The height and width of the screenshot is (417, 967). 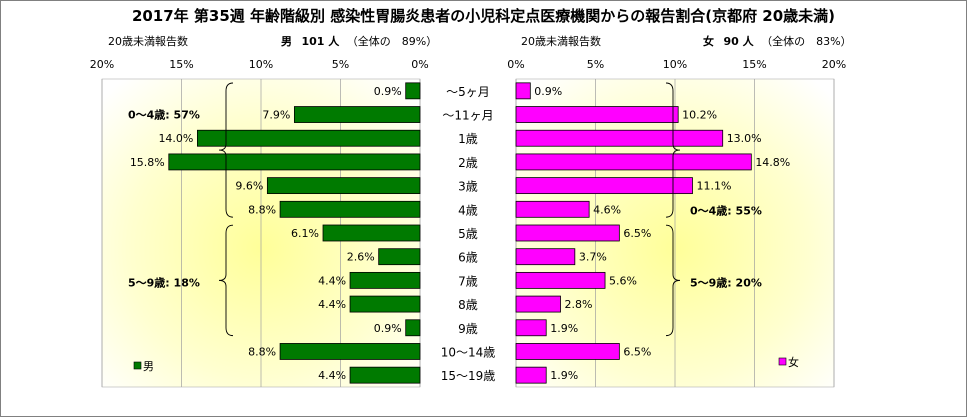 I want to click on male-data-label: 14.0%, so click(x=175, y=138).